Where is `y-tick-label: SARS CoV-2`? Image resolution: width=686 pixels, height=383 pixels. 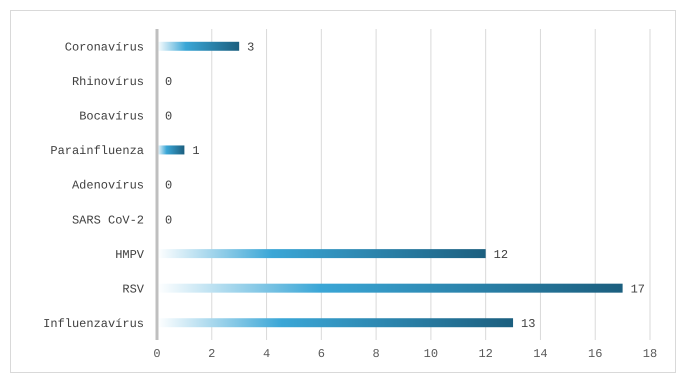 y-tick-label: SARS CoV-2 is located at coordinates (108, 220).